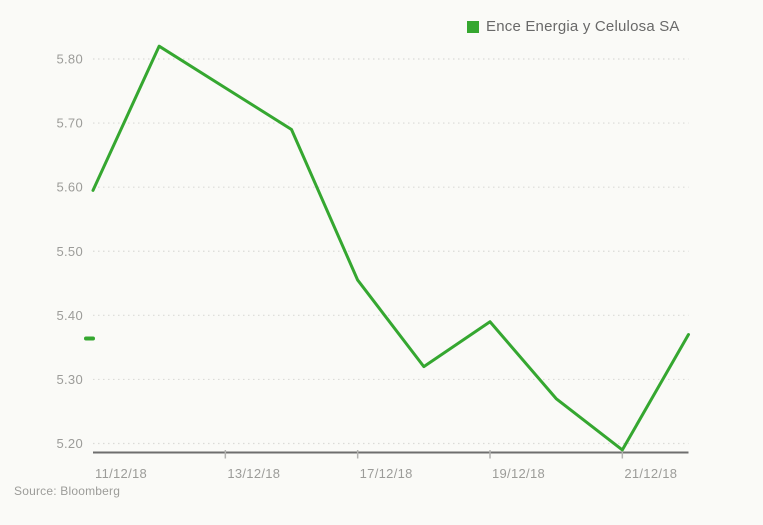  Describe the element at coordinates (253, 473) in the screenshot. I see `x-axis-label: 13/12/18` at that location.